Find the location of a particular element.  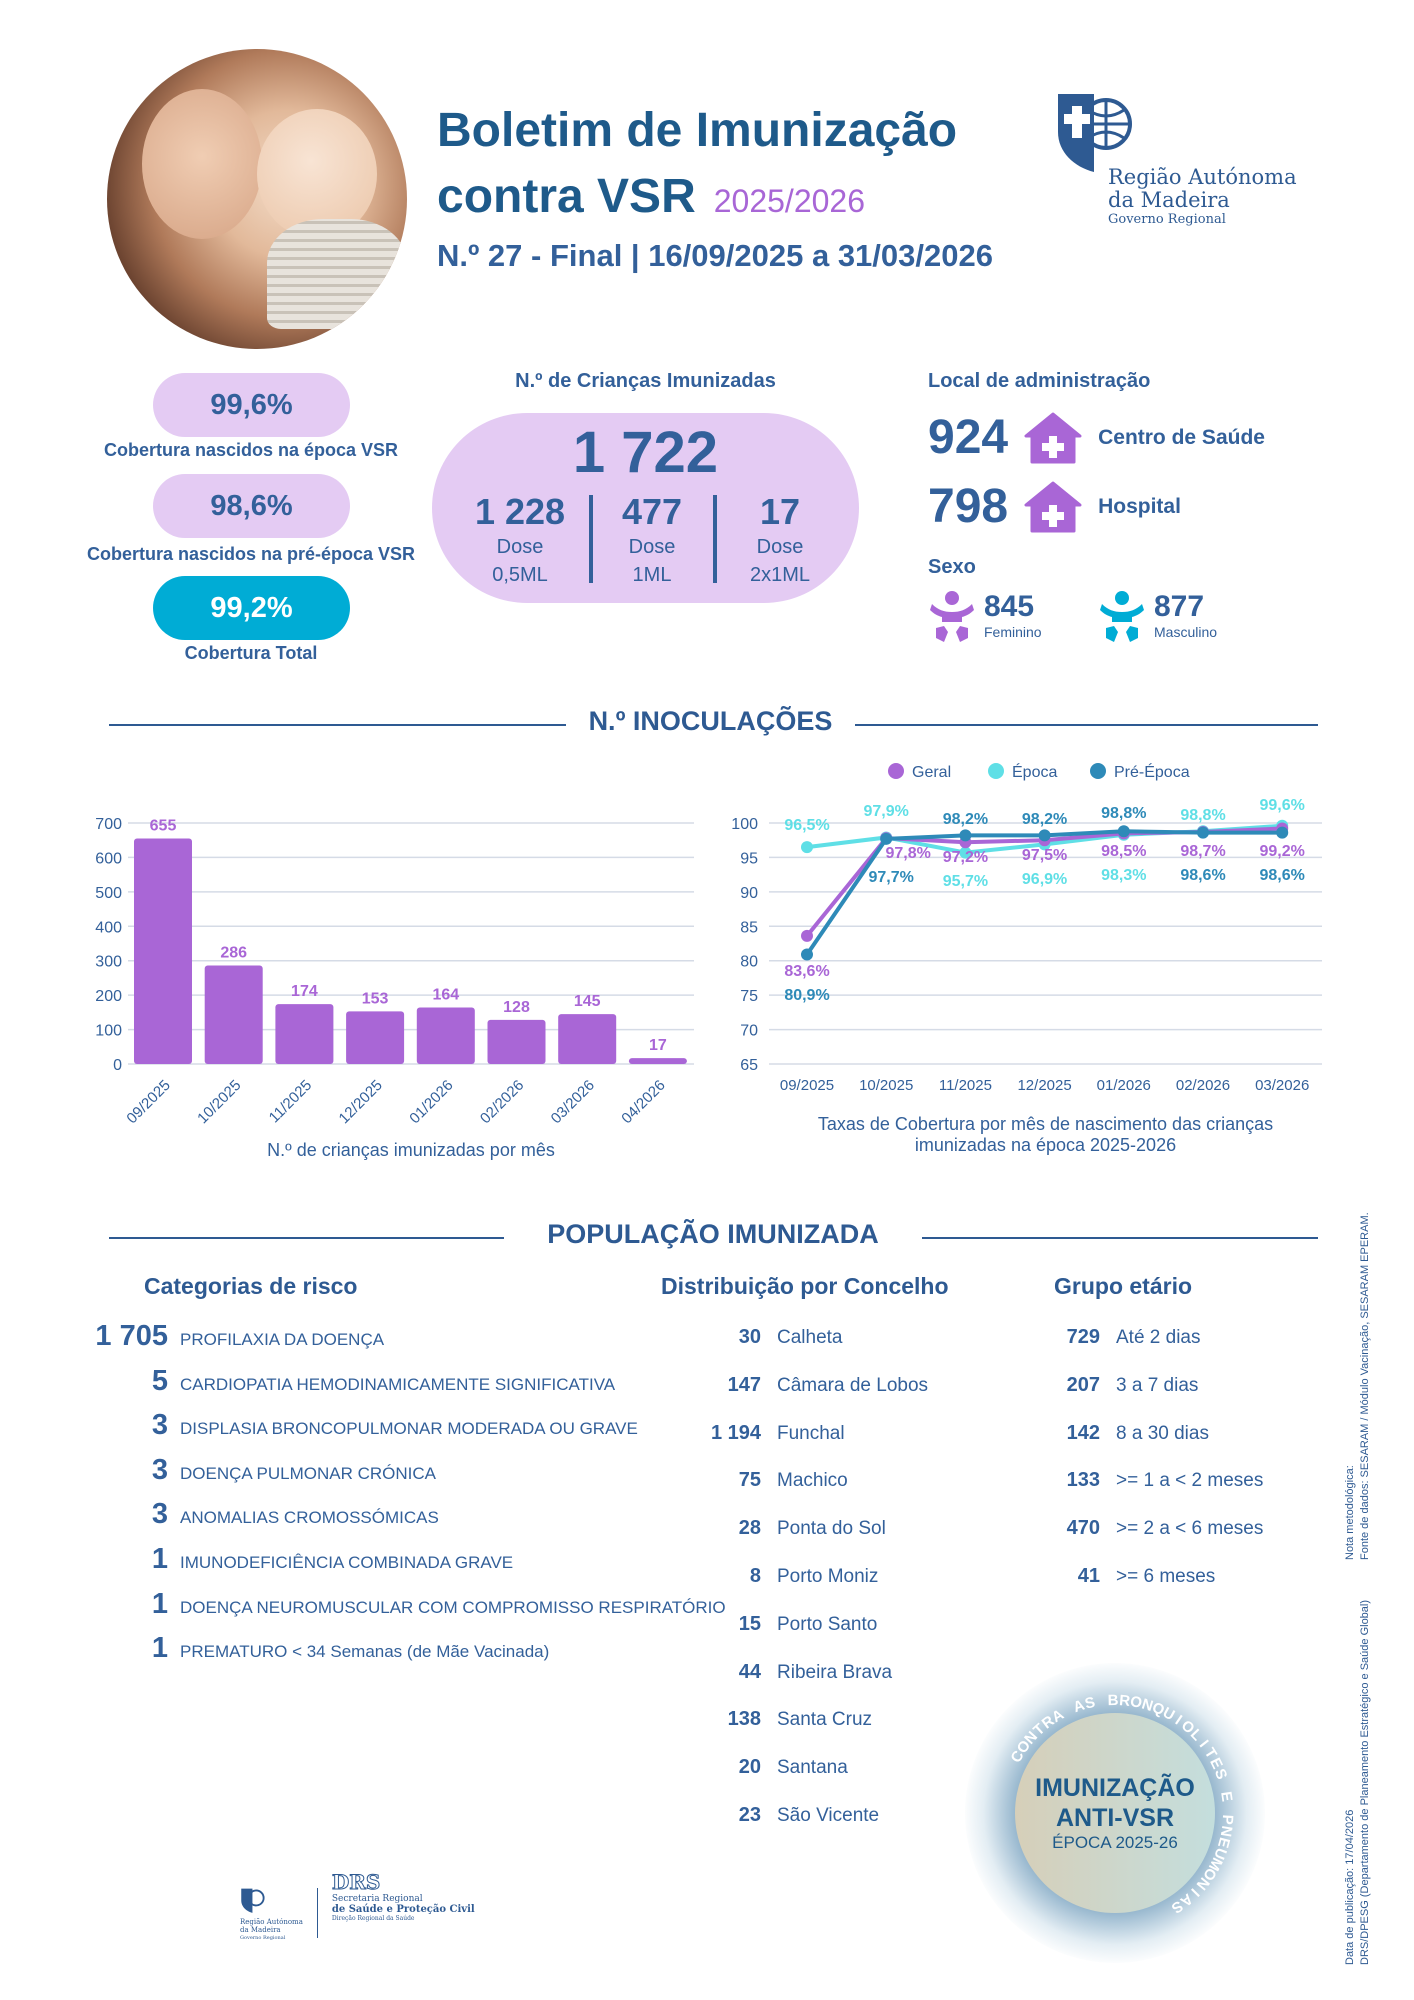

county-label: Calheta is located at coordinates (810, 1337).